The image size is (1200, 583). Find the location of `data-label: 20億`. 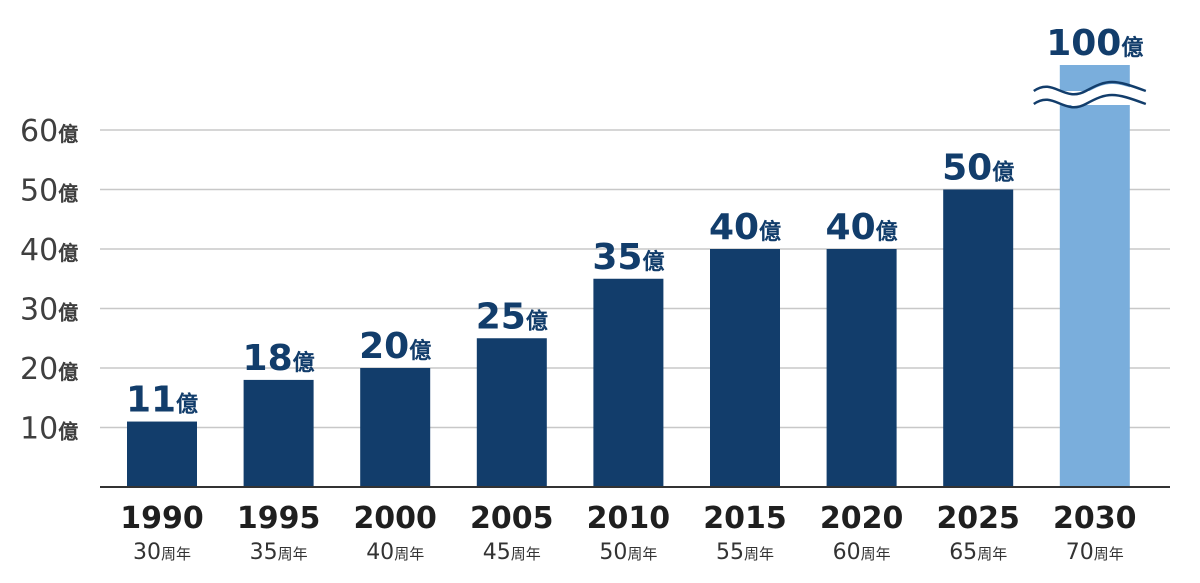

data-label: 20億 is located at coordinates (395, 346).